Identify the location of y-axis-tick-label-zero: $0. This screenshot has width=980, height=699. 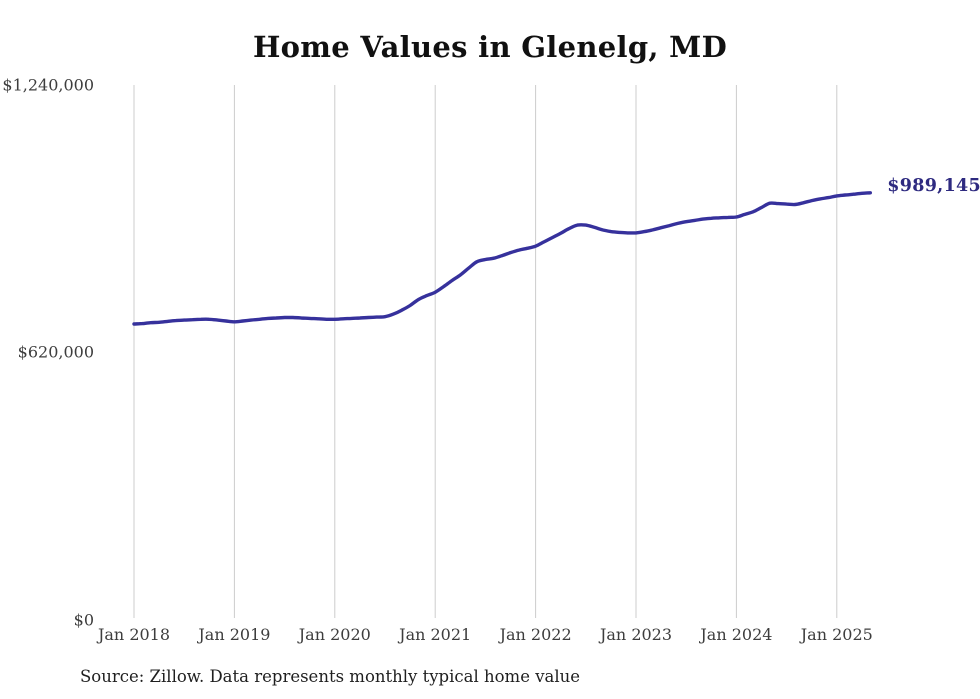
(83, 620).